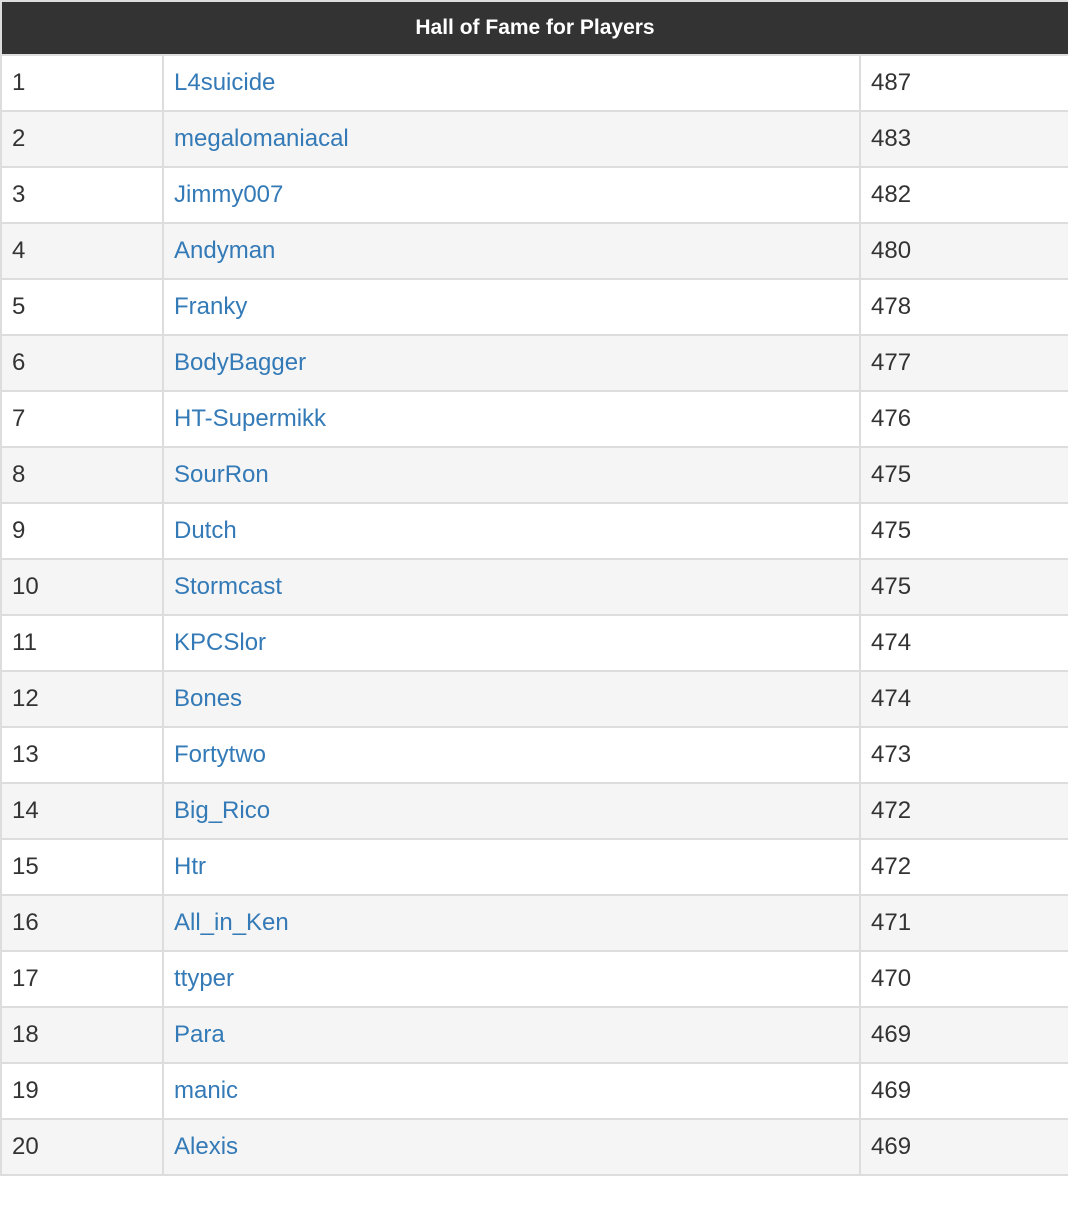 The image size is (1068, 1213). What do you see at coordinates (511, 811) in the screenshot?
I see `player-cell: Big_Rico` at bounding box center [511, 811].